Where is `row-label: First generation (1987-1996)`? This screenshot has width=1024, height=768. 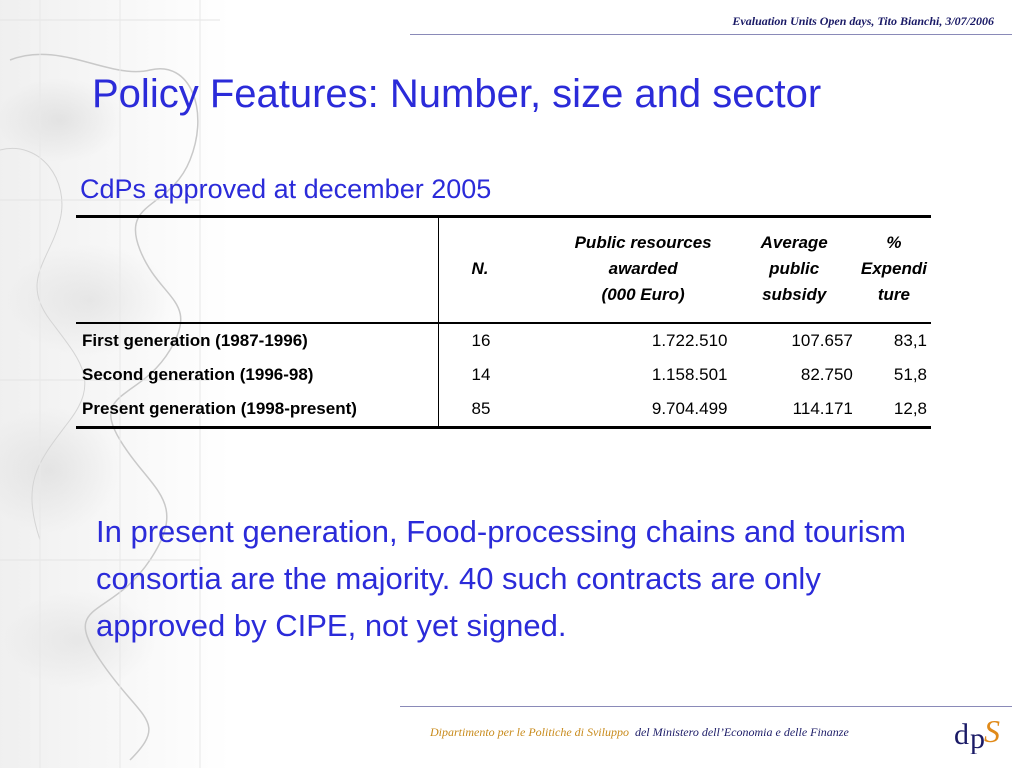 row-label: First generation (1987-1996) is located at coordinates (258, 340).